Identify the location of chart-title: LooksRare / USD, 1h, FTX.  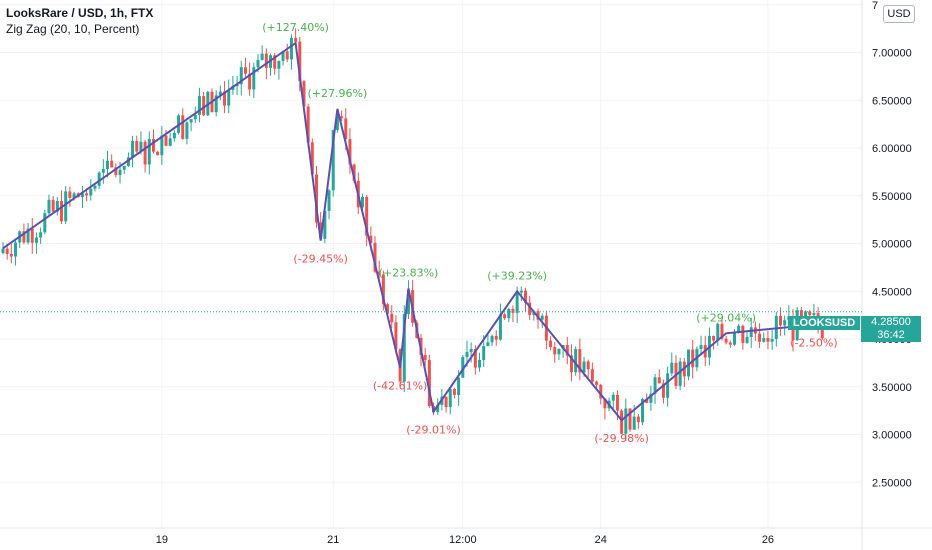
(80, 13).